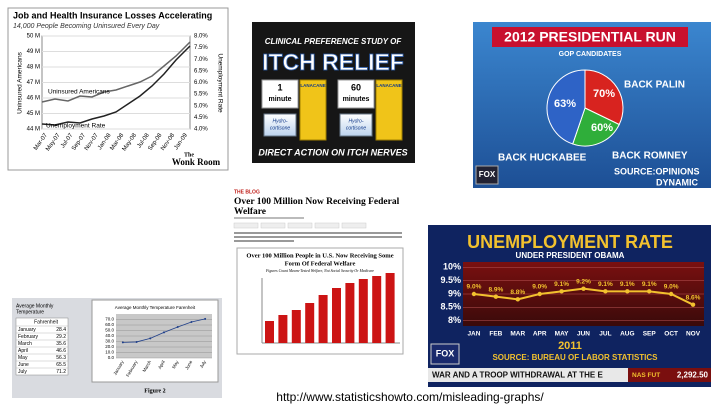 Image resolution: width=720 pixels, height=405 pixels. I want to click on line-uninsured, so click(116, 72).